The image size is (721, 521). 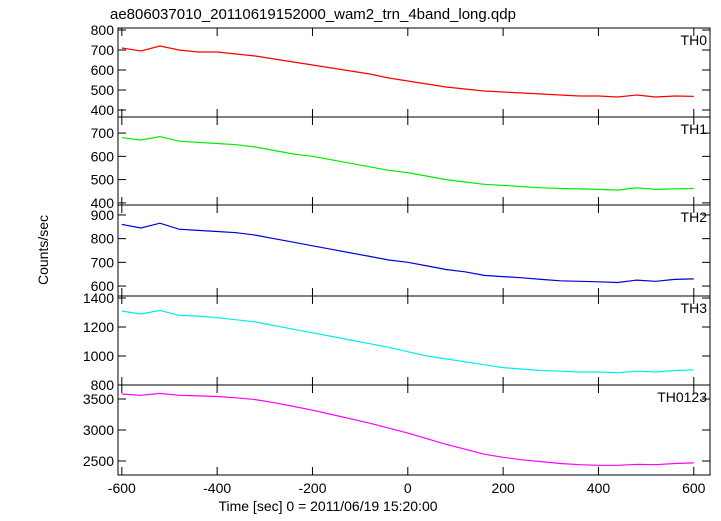 I want to click on panel-label: TH2, so click(x=694, y=217).